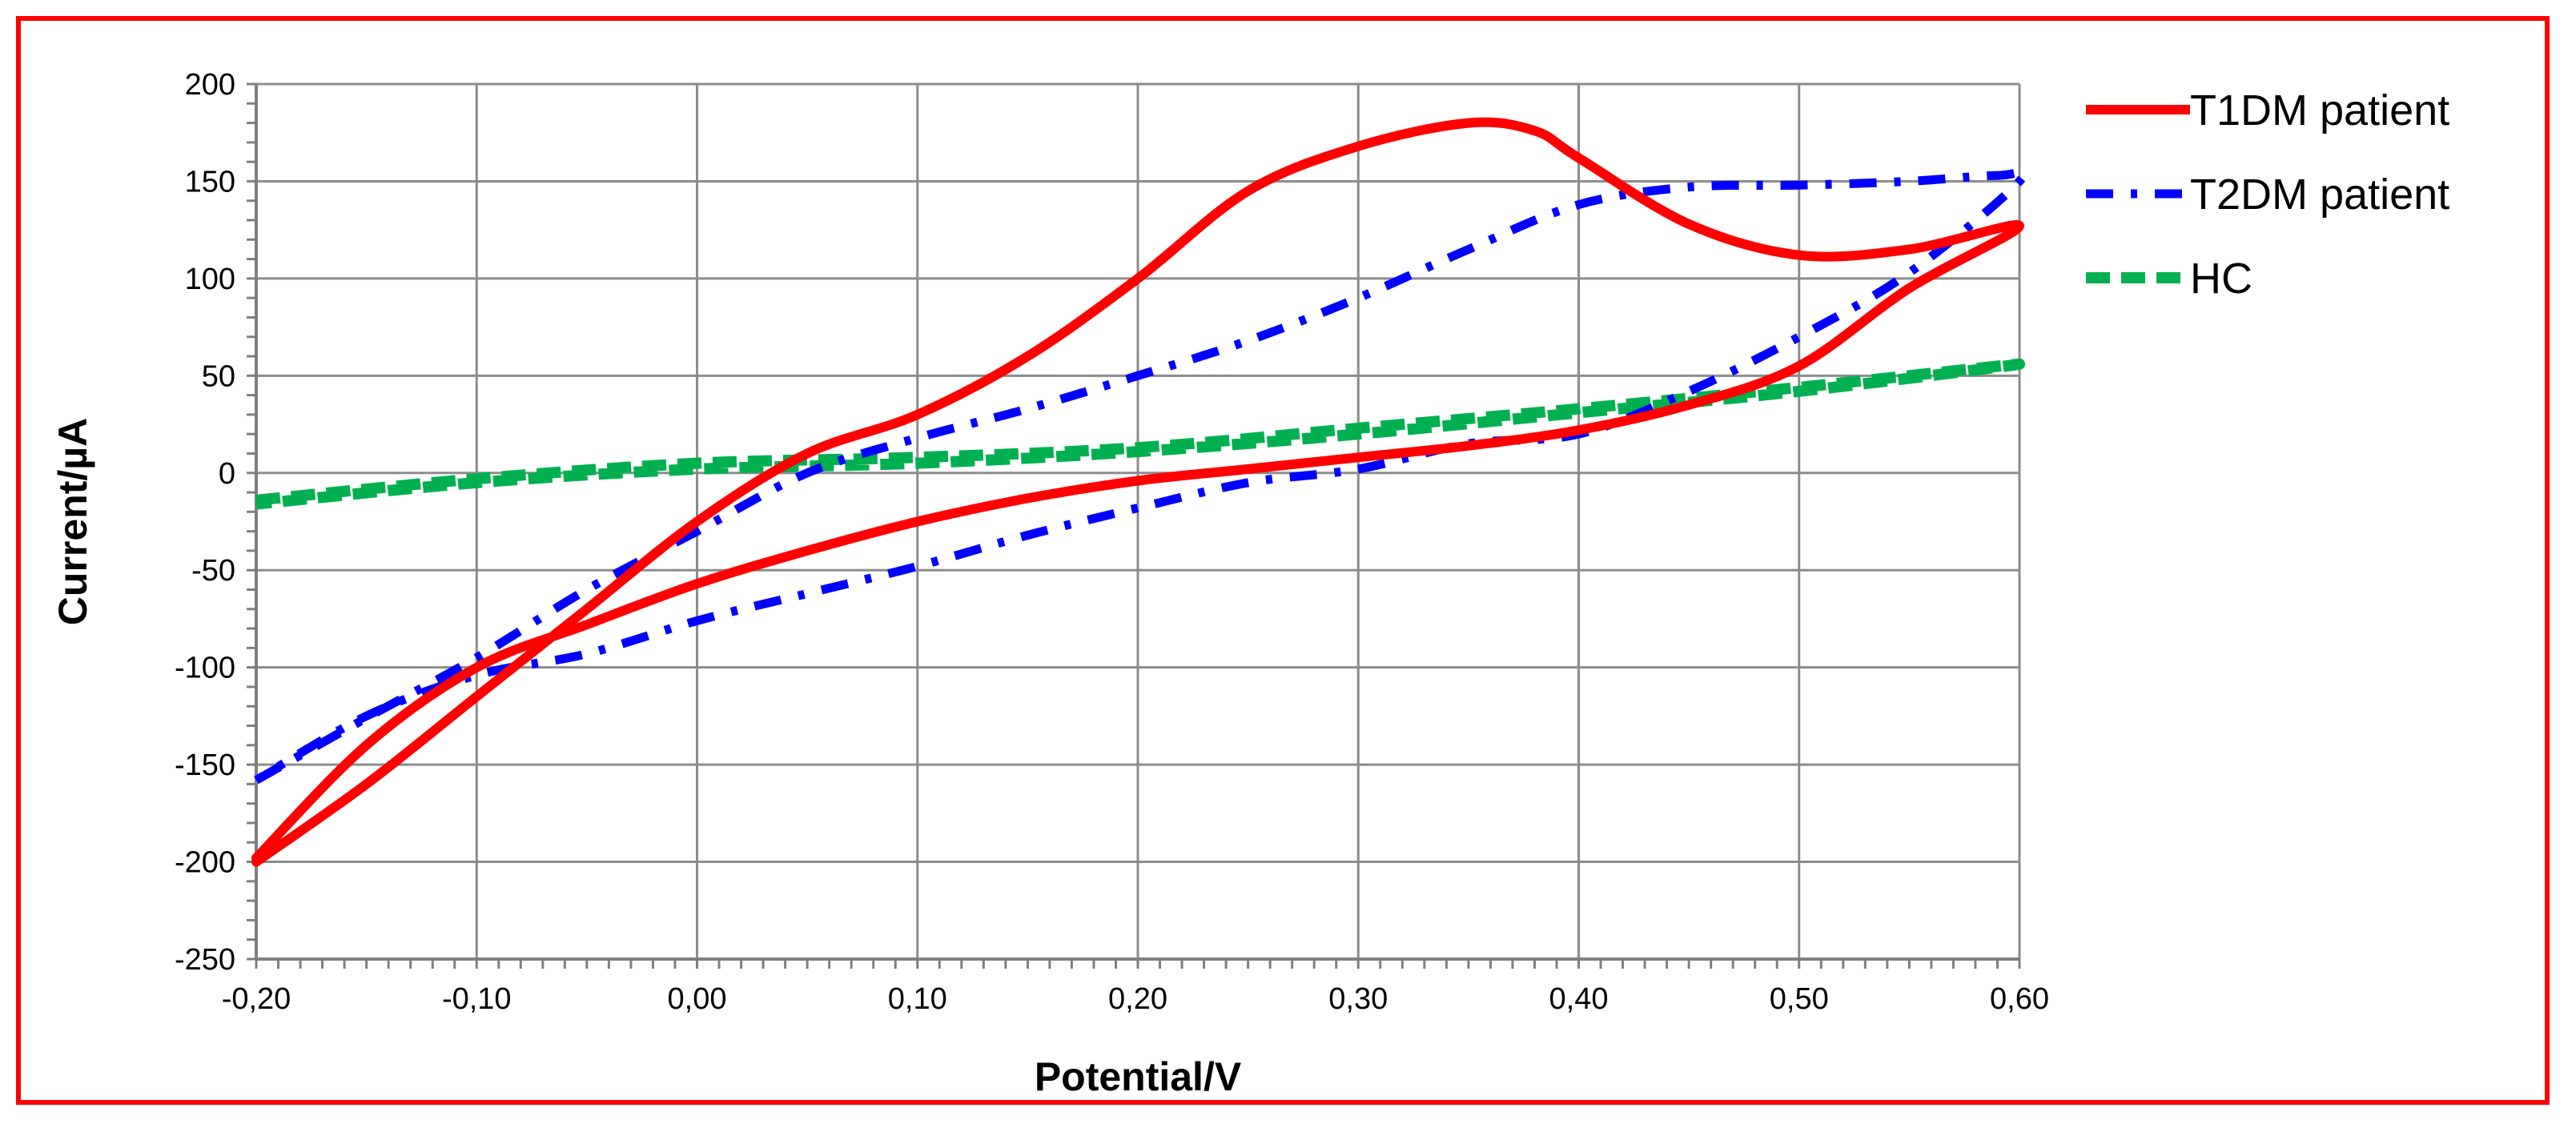 The height and width of the screenshot is (1136, 2576). I want to click on y-tick-label: -150, so click(205, 765).